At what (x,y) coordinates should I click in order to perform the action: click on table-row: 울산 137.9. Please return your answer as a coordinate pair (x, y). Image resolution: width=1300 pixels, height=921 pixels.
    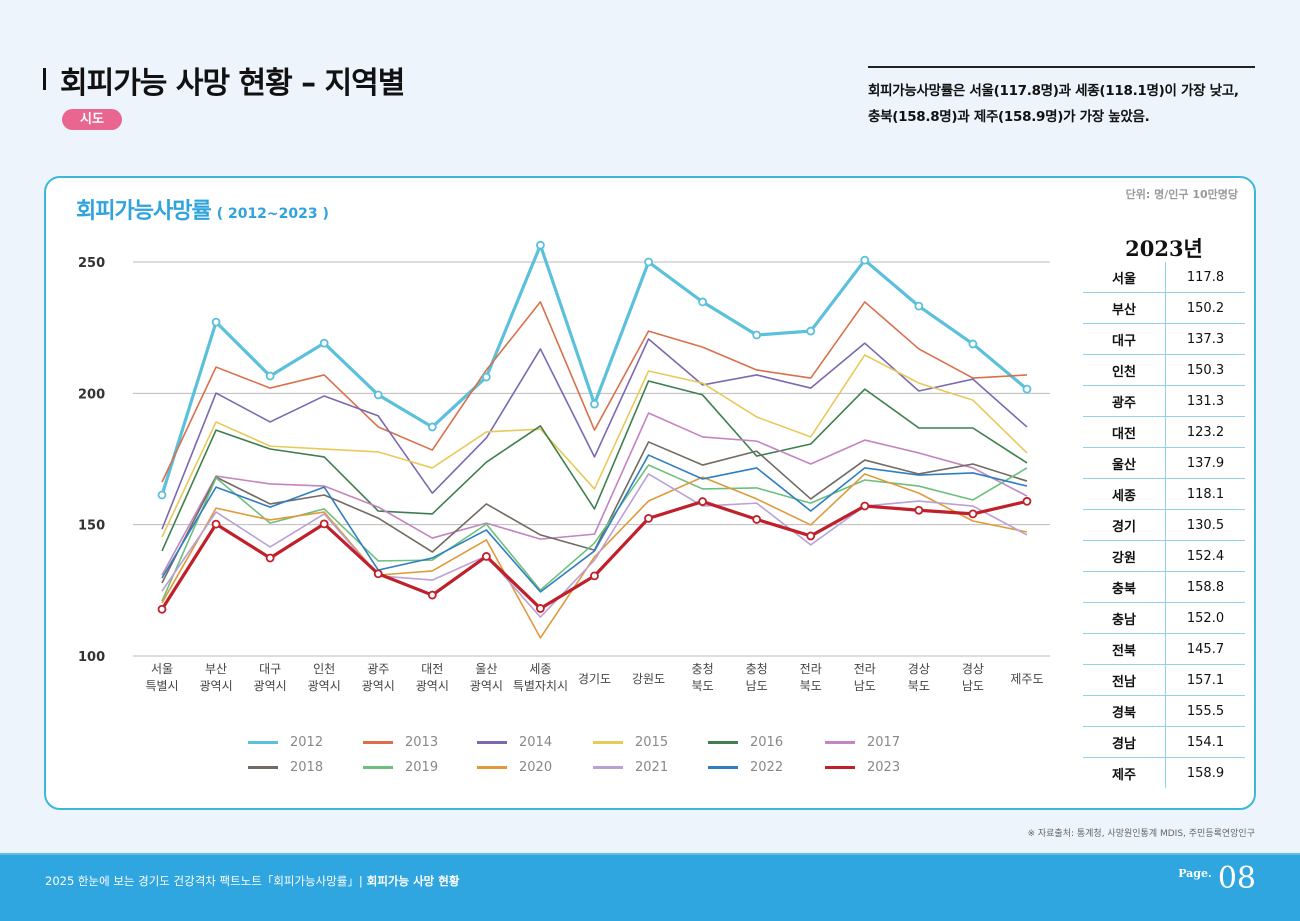
    Looking at the image, I should click on (1164, 463).